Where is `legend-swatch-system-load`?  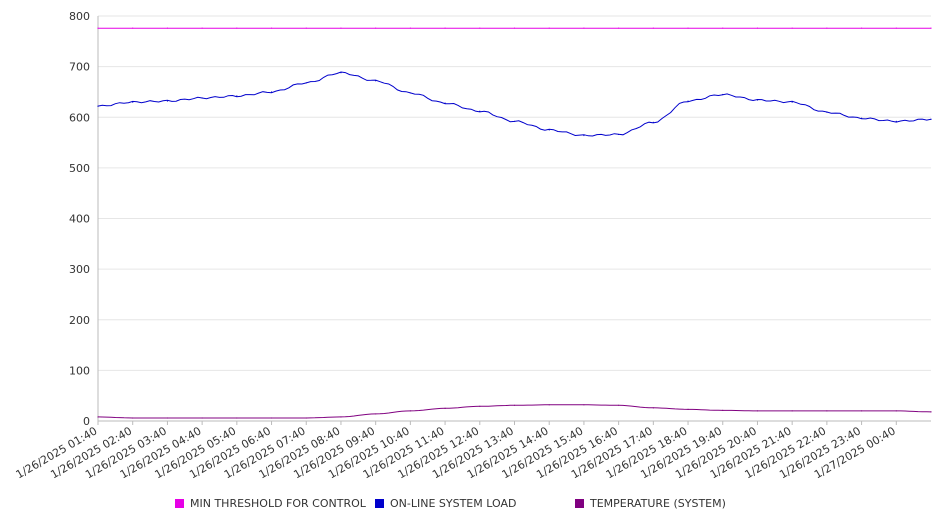
legend-swatch-system-load is located at coordinates (379, 503).